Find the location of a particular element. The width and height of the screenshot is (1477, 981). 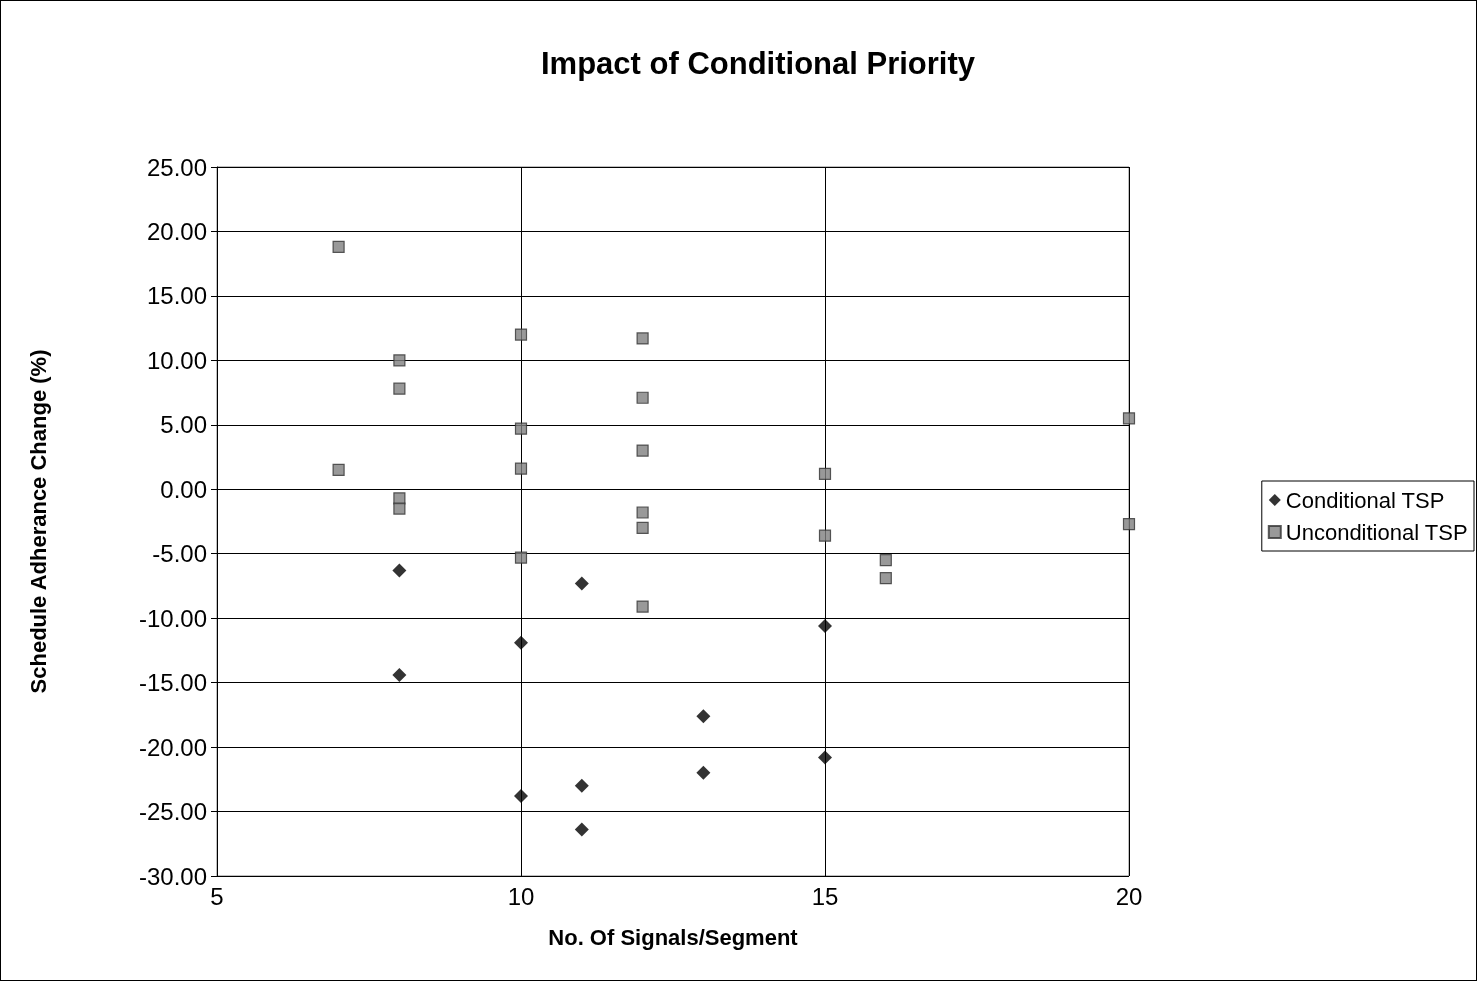

legend-label: Conditional TSP is located at coordinates (1365, 500).